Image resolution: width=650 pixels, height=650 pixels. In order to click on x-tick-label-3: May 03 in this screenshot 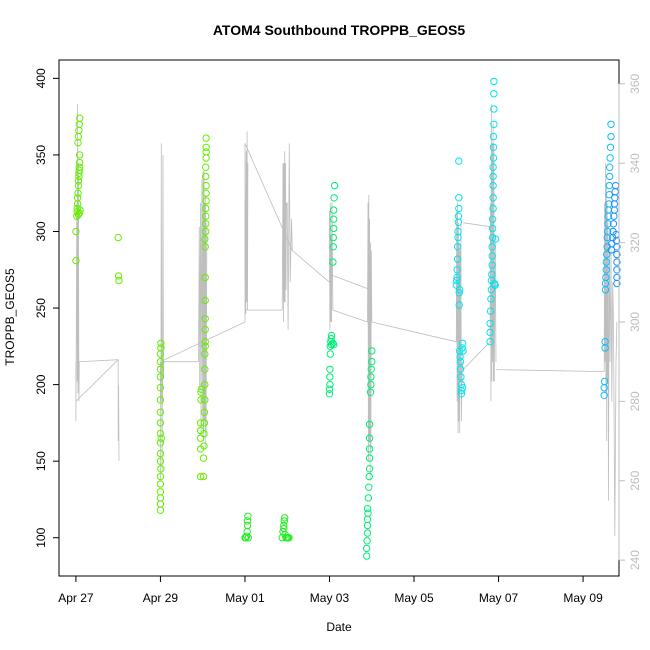, I will do `click(330, 598)`.